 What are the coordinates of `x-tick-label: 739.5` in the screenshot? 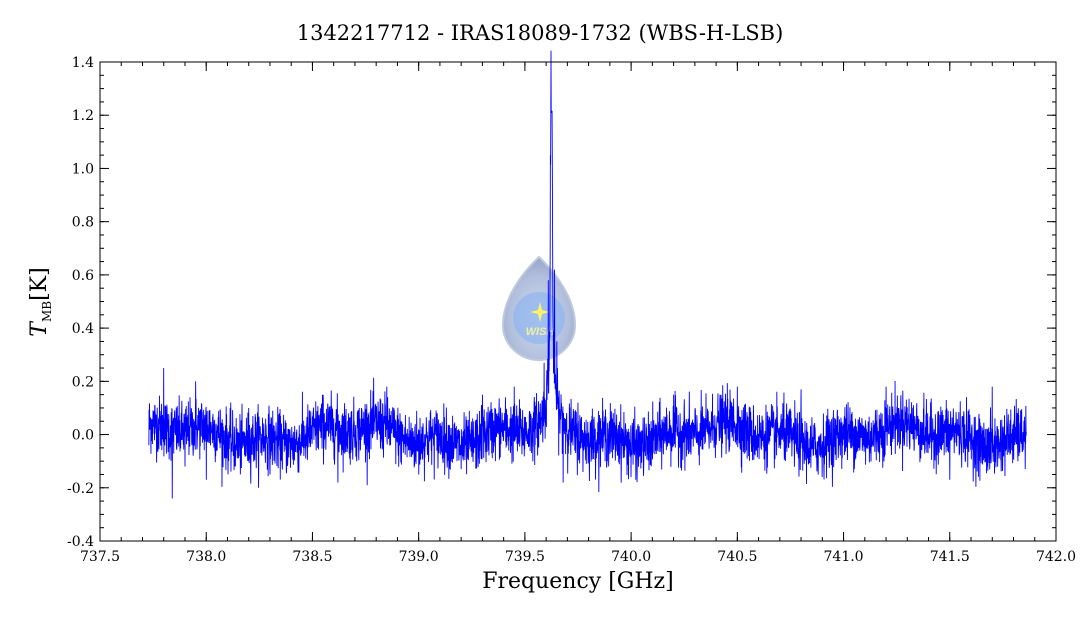 It's located at (525, 557).